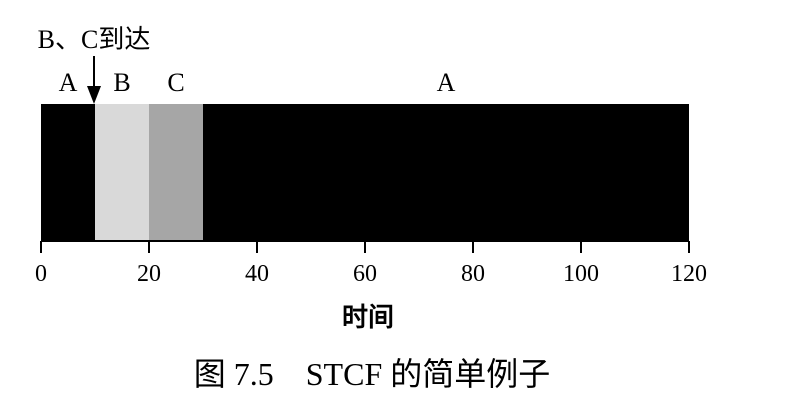  What do you see at coordinates (581, 274) in the screenshot?
I see `x-tick-label-100: 100` at bounding box center [581, 274].